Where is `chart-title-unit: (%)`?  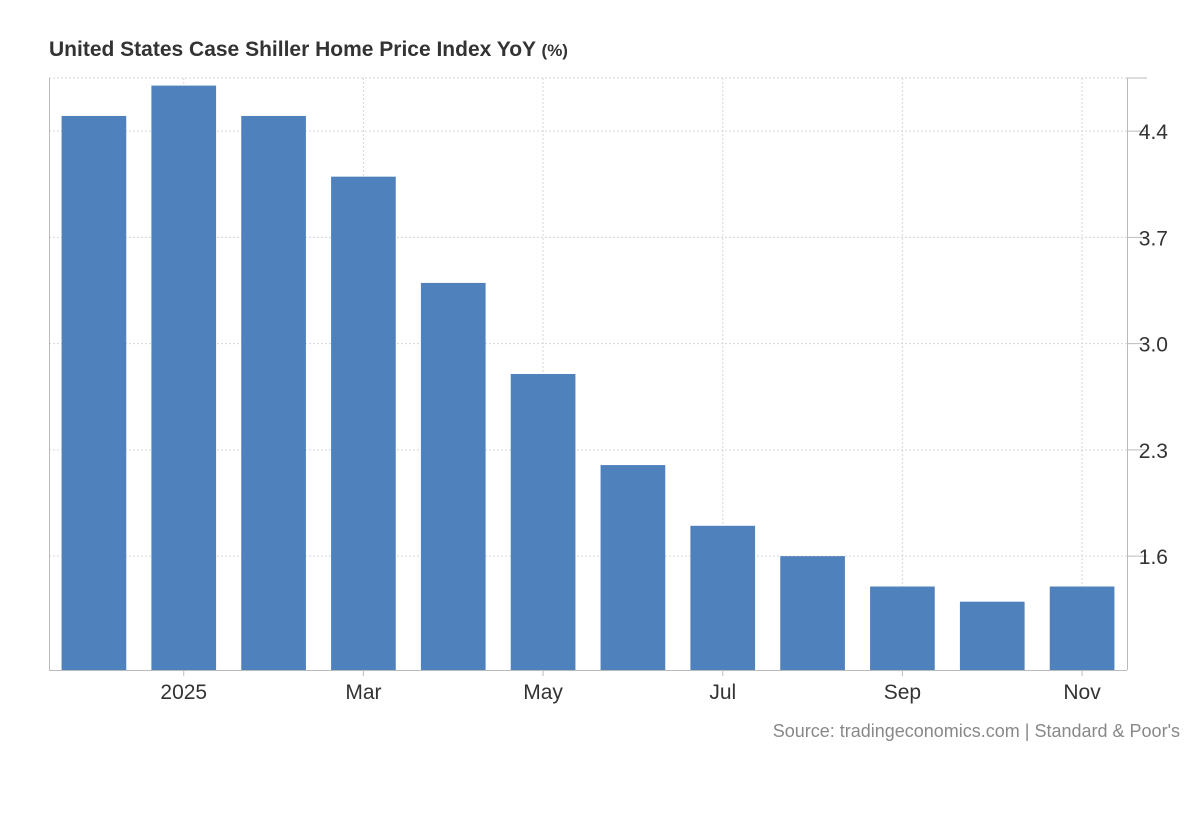
chart-title-unit: (%) is located at coordinates (554, 50).